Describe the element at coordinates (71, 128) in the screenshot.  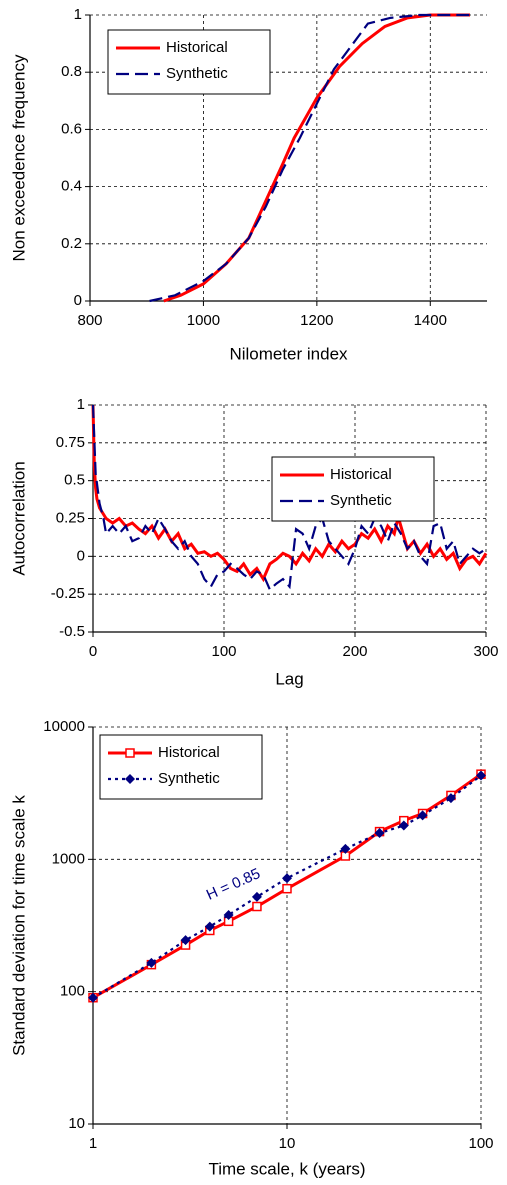
I see `y-tick-label: 0.6` at that location.